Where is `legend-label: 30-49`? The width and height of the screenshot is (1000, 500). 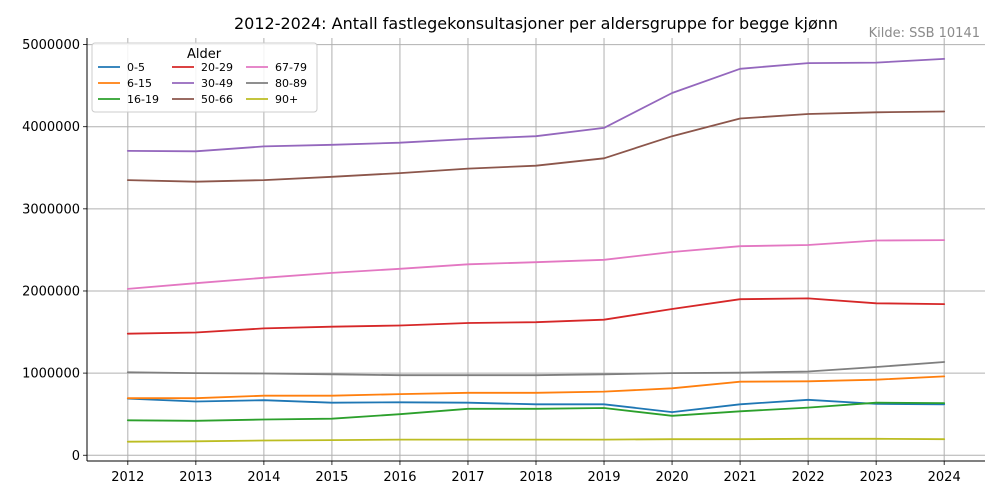
legend-label: 30-49 is located at coordinates (217, 83).